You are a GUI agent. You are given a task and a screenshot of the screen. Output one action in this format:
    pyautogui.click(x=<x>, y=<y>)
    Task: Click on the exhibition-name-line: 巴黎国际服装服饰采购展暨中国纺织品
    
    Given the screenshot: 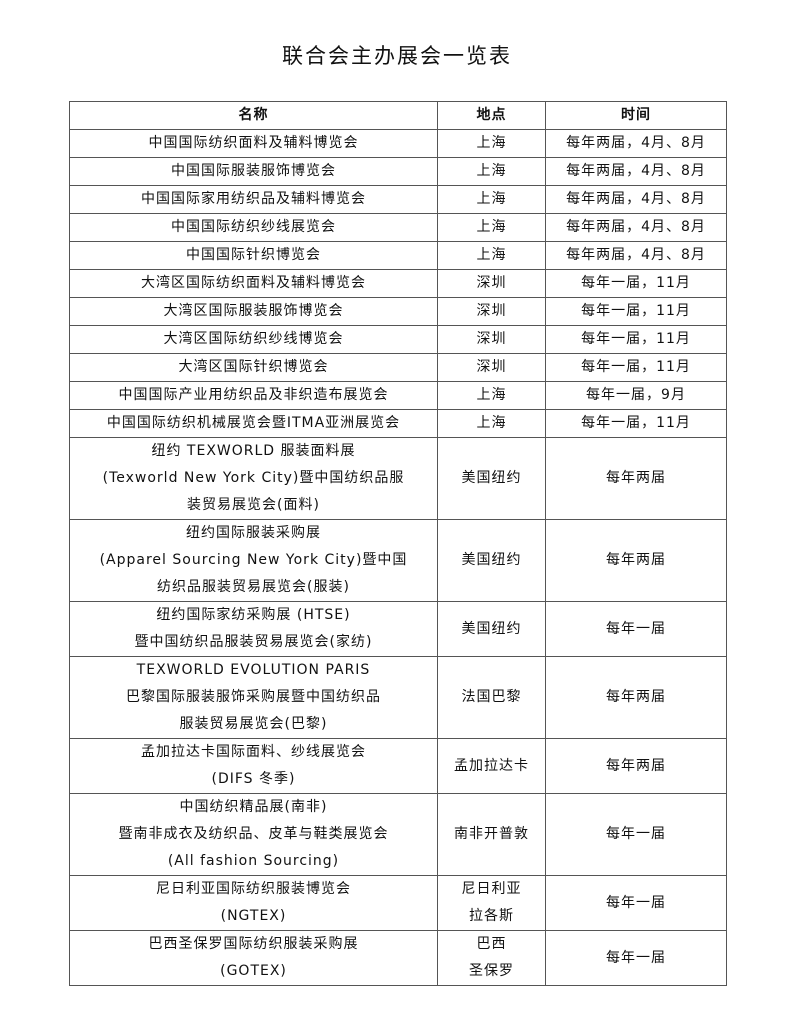 What is the action you would take?
    pyautogui.click(x=253, y=697)
    